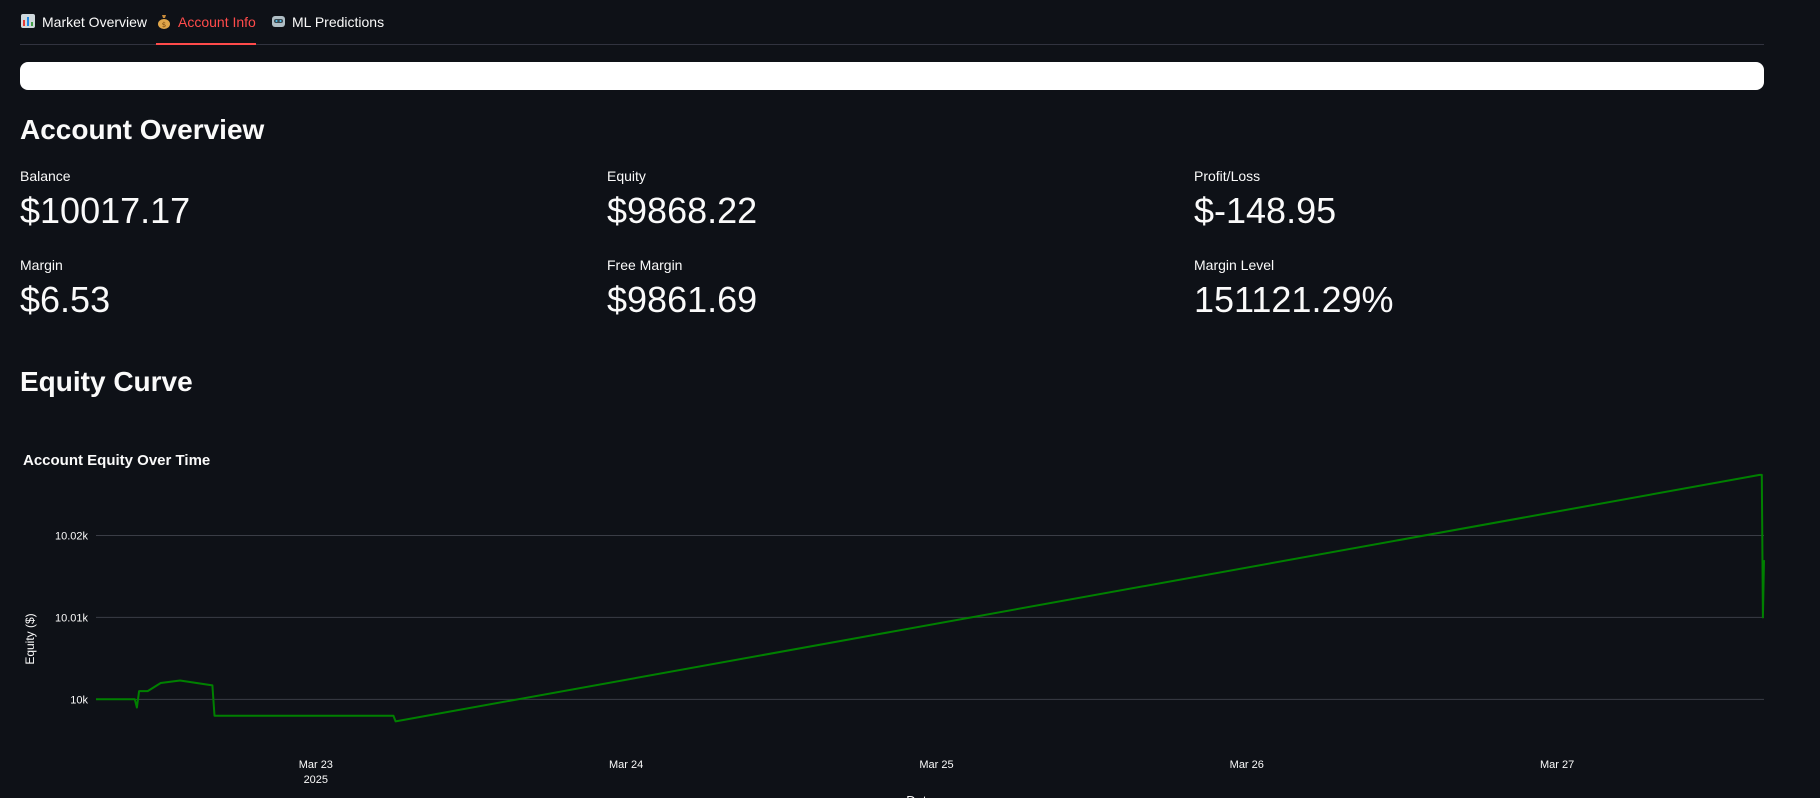 This screenshot has width=1820, height=798. What do you see at coordinates (338, 22) in the screenshot?
I see `tab-label: ML Predictions` at bounding box center [338, 22].